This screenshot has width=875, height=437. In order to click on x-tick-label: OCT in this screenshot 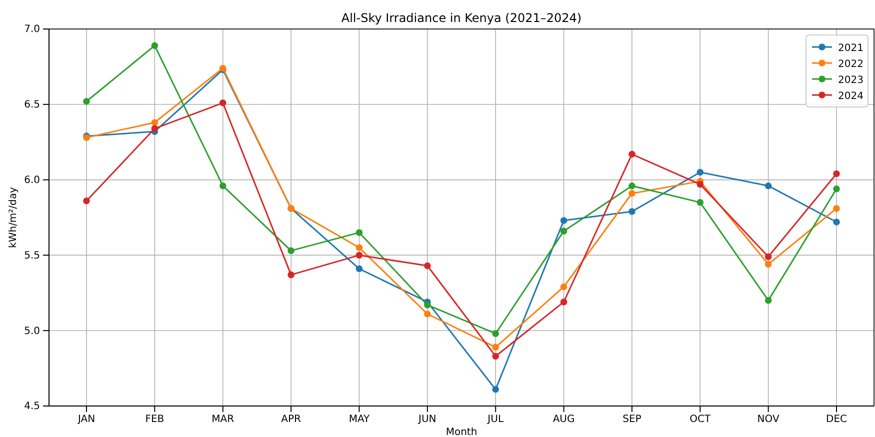, I will do `click(701, 420)`.